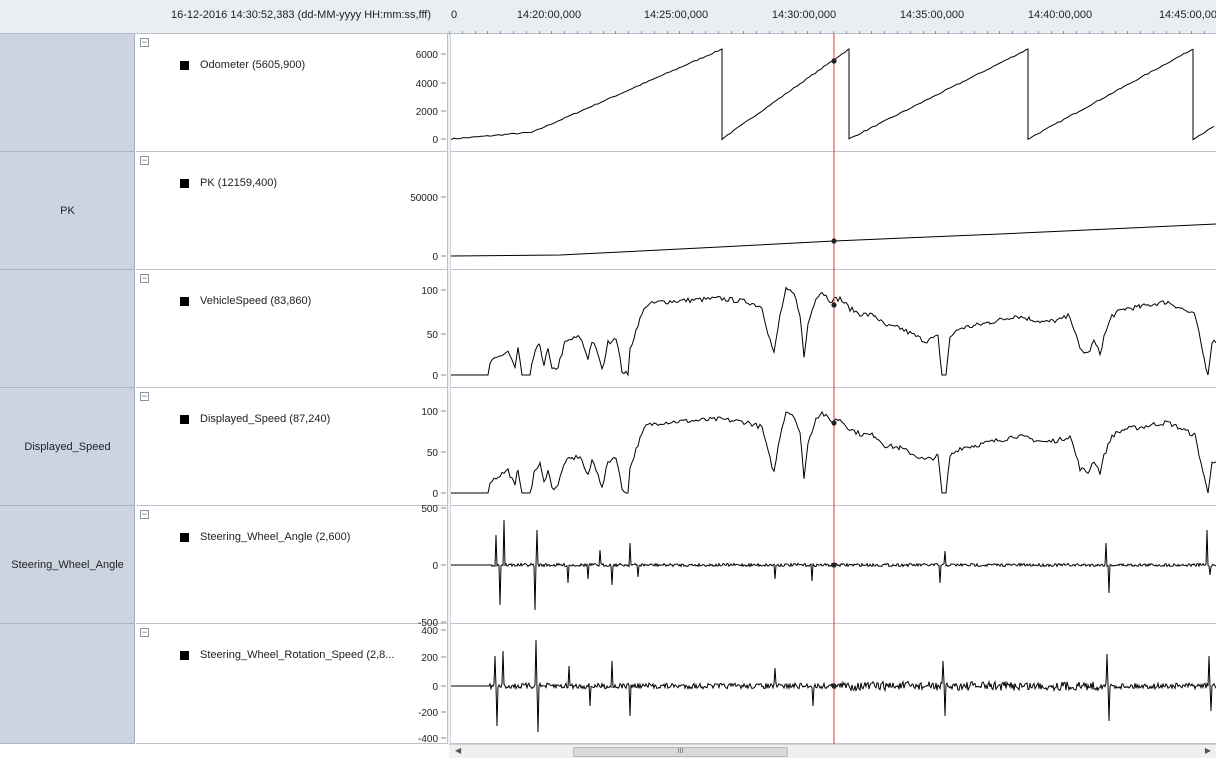 Image resolution: width=1216 pixels, height=758 pixels. Describe the element at coordinates (427, 84) in the screenshot. I see `y-tick-label: 4000` at that location.